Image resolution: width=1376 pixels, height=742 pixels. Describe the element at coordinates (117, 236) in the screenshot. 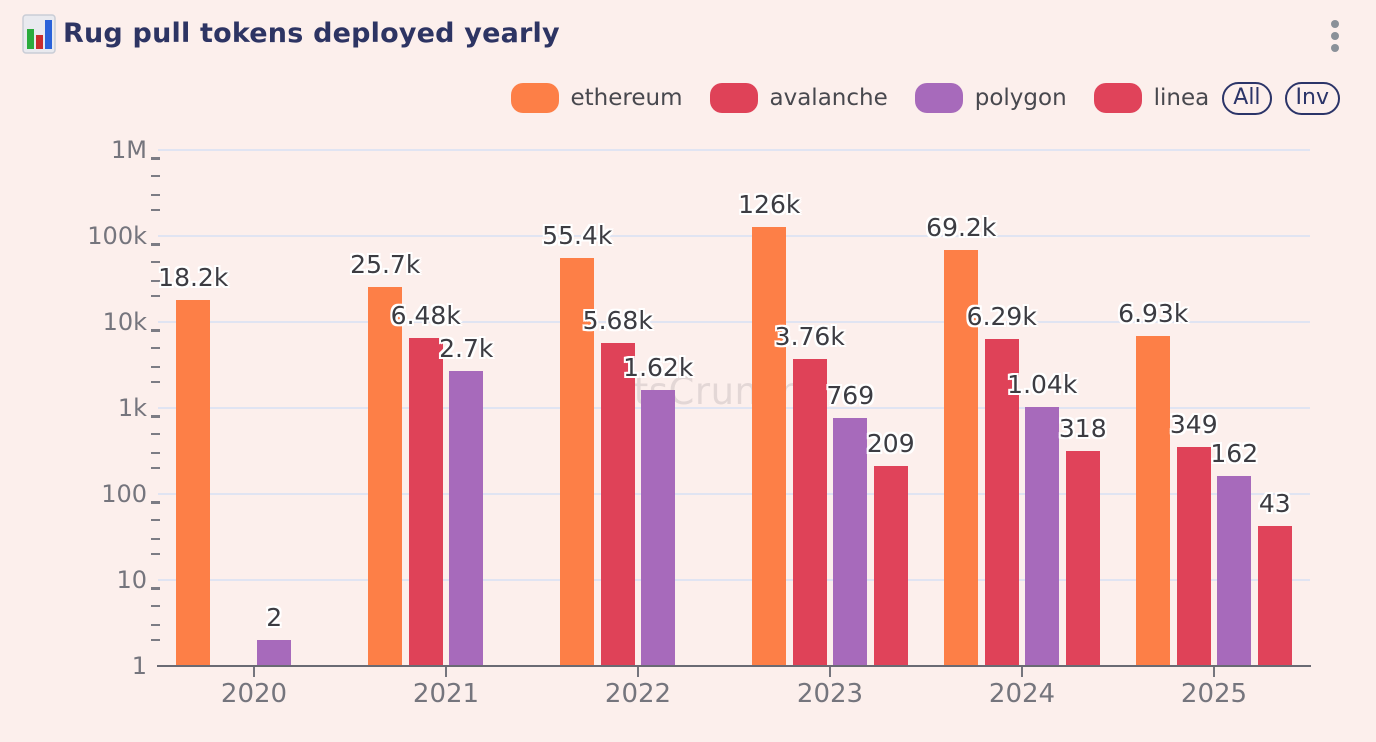

I see `y-tick-label: 100k` at that location.